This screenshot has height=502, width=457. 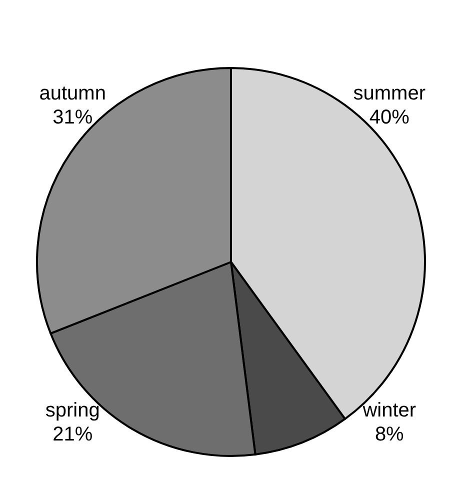 I want to click on slice-label: autumn, so click(x=72, y=93).